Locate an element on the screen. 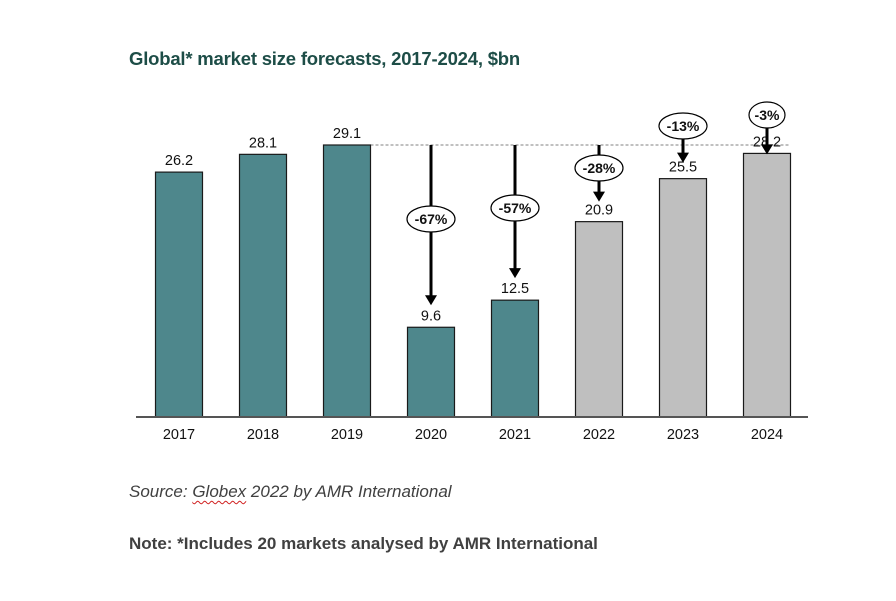 The height and width of the screenshot is (601, 896). change-label: -28% is located at coordinates (599, 168).